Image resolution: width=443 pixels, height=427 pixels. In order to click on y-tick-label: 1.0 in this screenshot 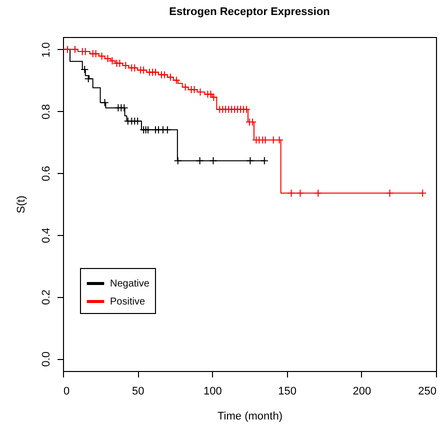, I will do `click(46, 50)`.